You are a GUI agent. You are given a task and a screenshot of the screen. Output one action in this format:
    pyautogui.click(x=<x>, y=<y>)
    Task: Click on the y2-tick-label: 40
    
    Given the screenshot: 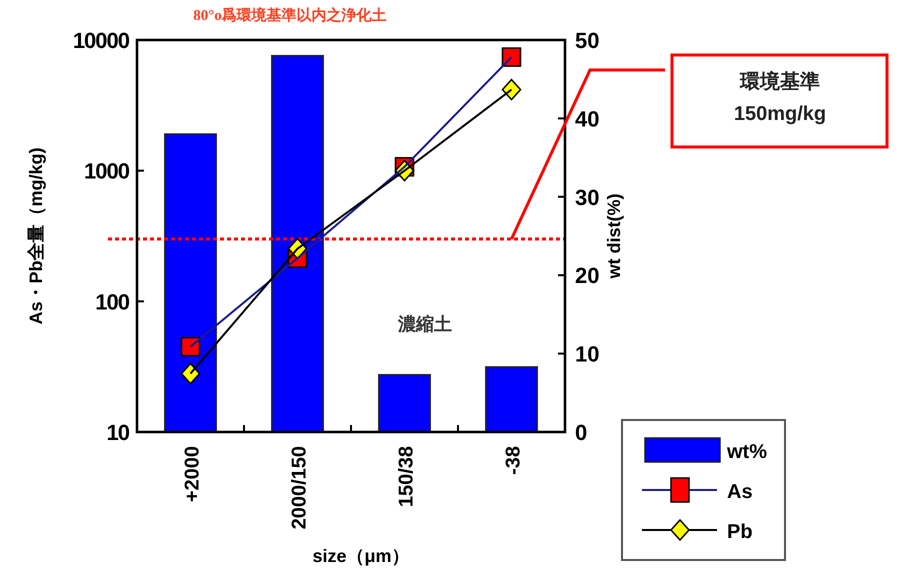 What is the action you would take?
    pyautogui.click(x=587, y=119)
    